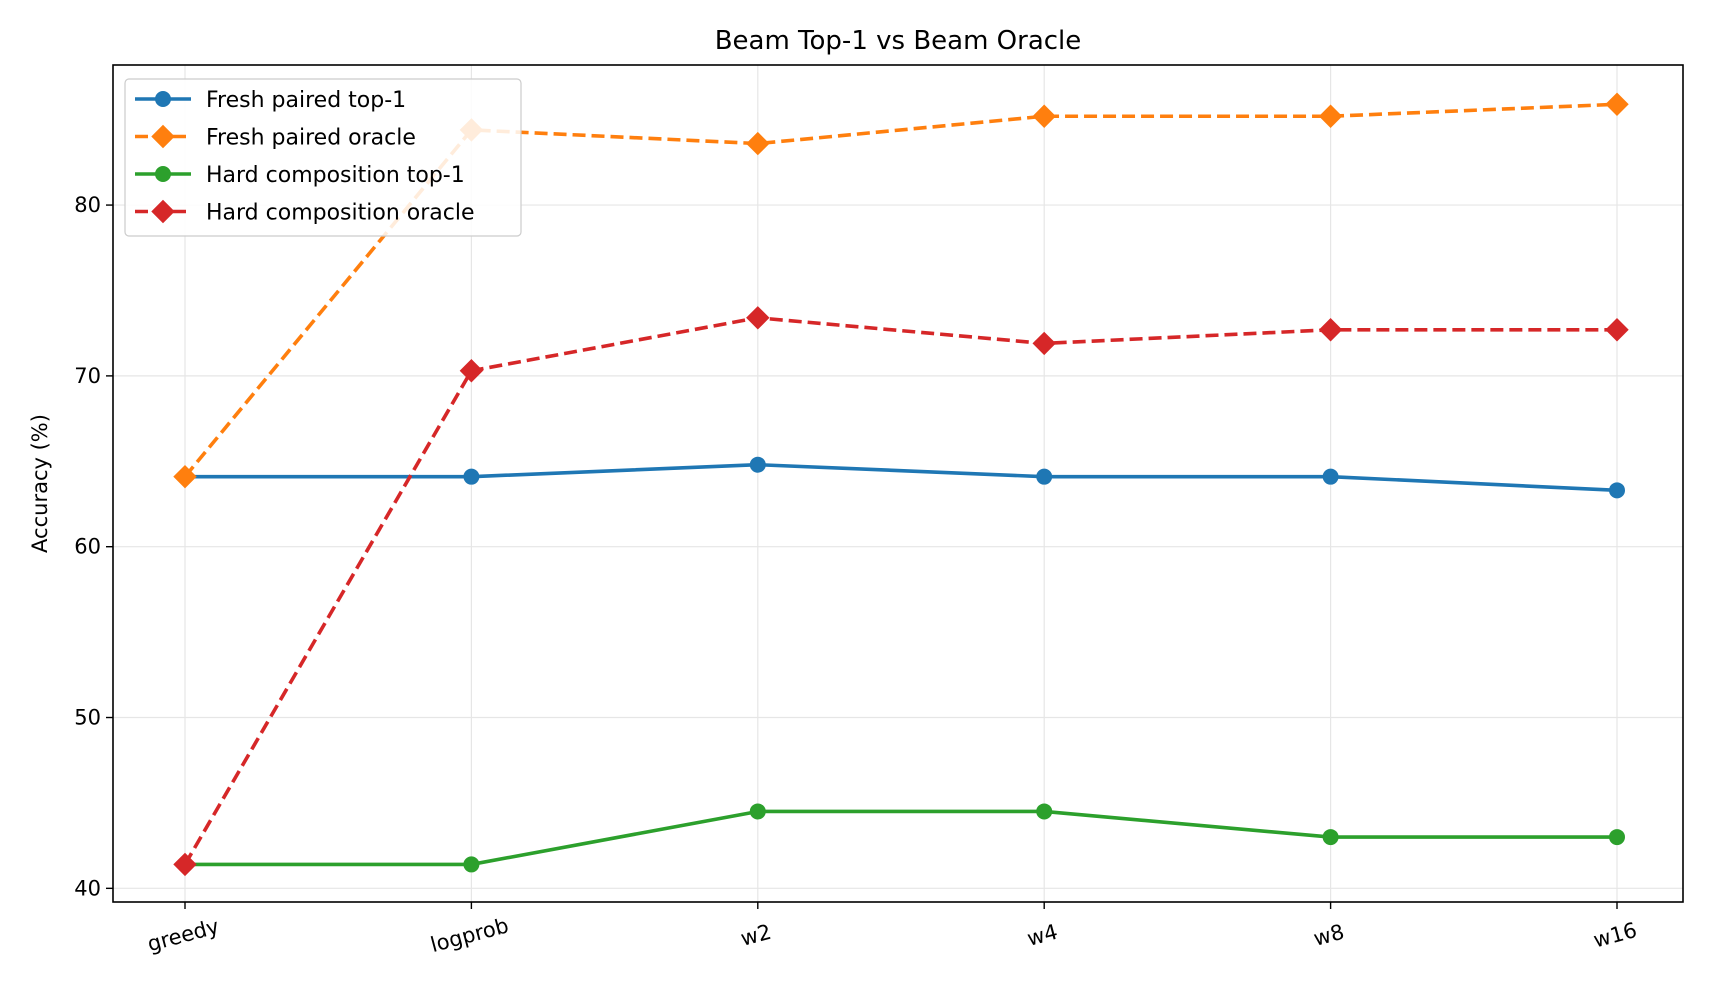 Image resolution: width=1710 pixels, height=990 pixels. What do you see at coordinates (40, 483) in the screenshot?
I see `y-axis-label: Accuracy (%)` at bounding box center [40, 483].